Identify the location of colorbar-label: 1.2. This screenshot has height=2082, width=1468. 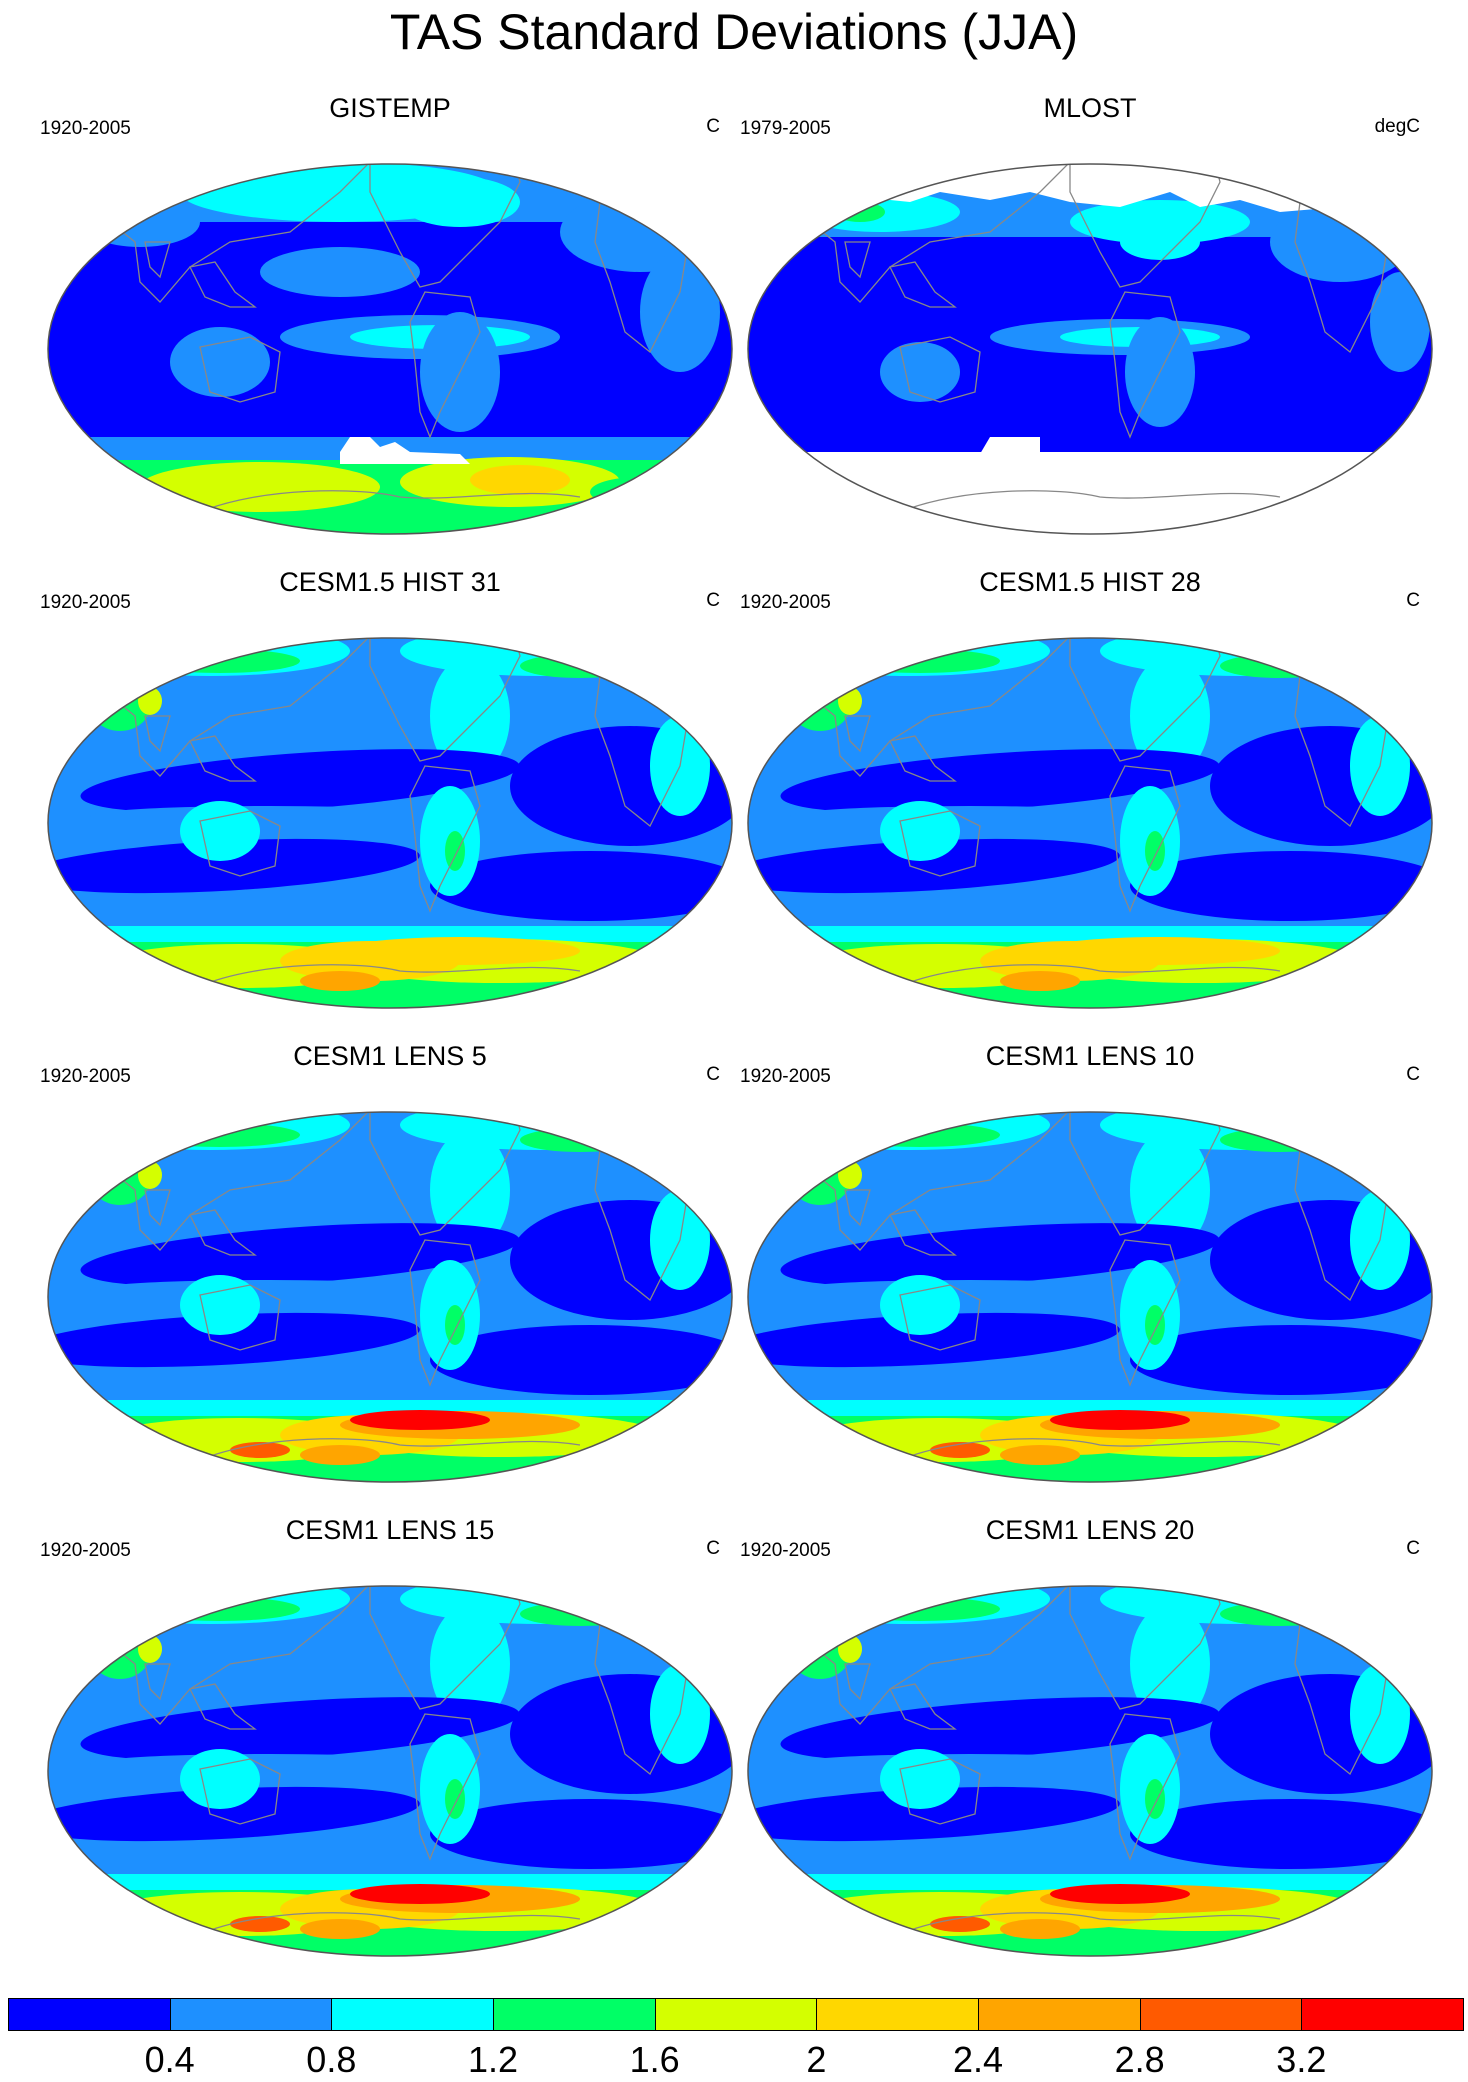
(493, 2059).